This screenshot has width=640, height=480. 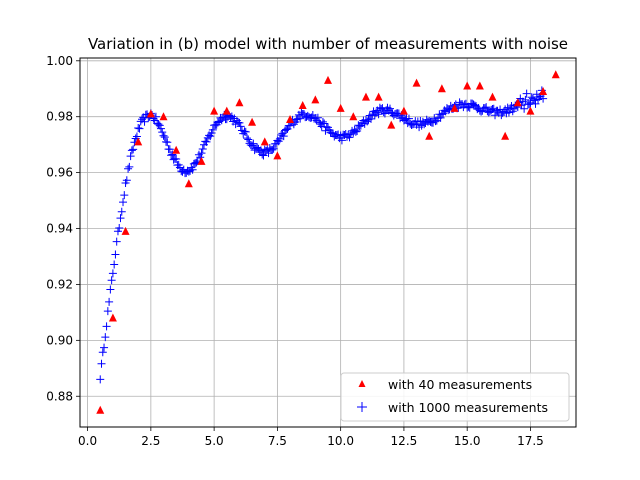 What do you see at coordinates (467, 441) in the screenshot?
I see `x-tick-label: 15.0` at bounding box center [467, 441].